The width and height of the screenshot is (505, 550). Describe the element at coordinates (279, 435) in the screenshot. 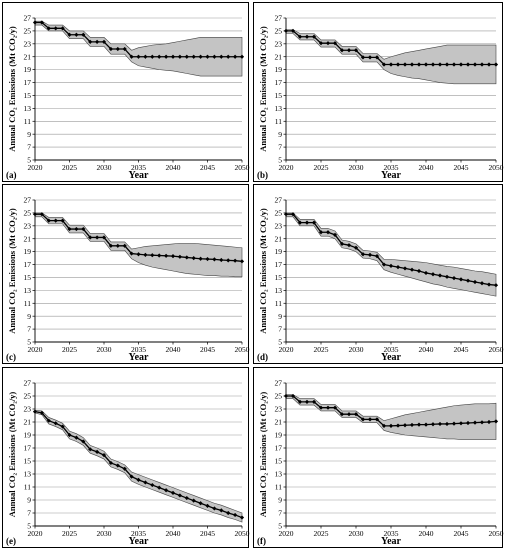

I see `y-tick-label: 19` at that location.